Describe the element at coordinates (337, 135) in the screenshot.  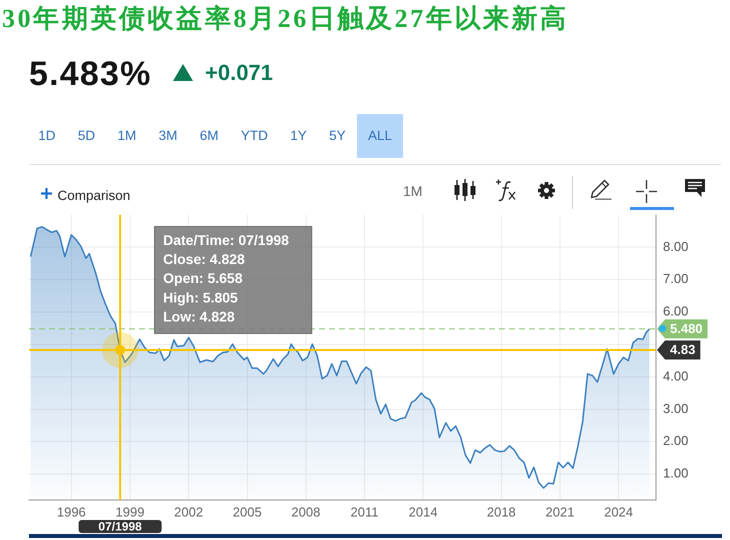
I see `text: 5Y` at that location.